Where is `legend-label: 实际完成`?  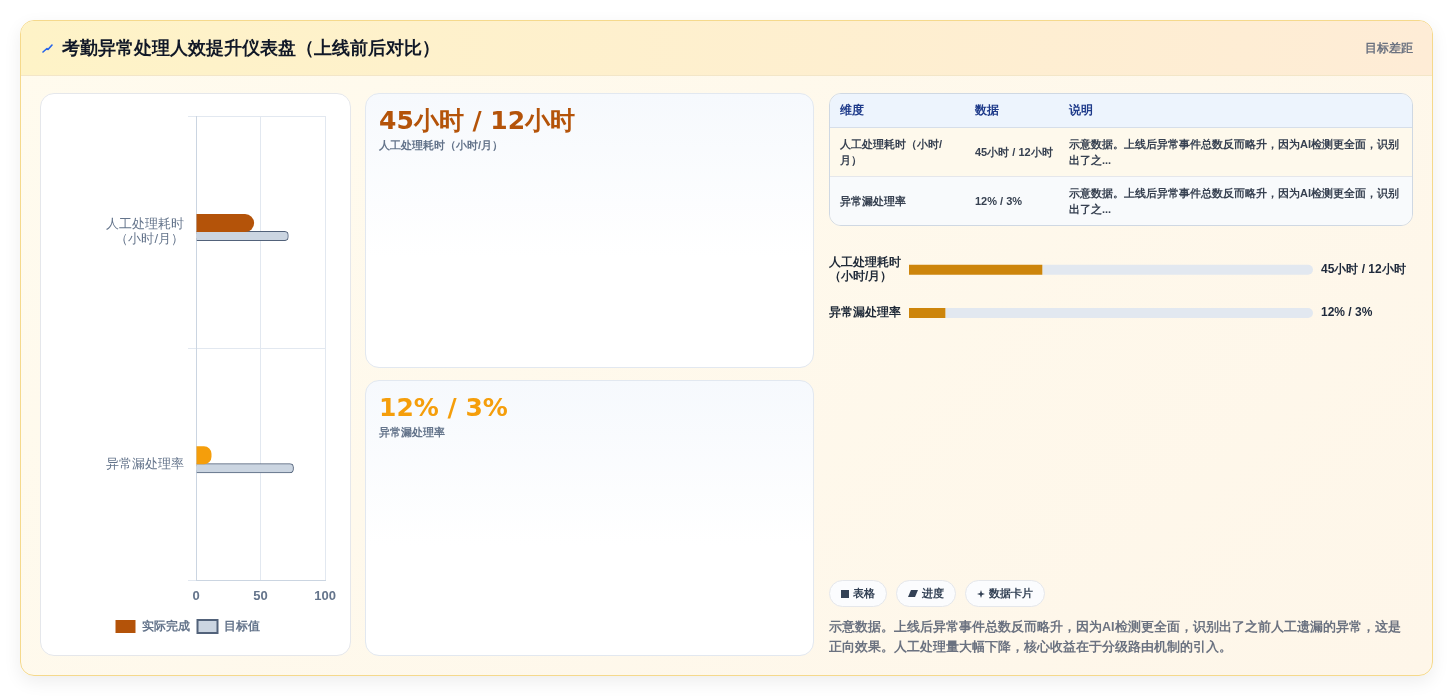 legend-label: 实际完成 is located at coordinates (165, 625).